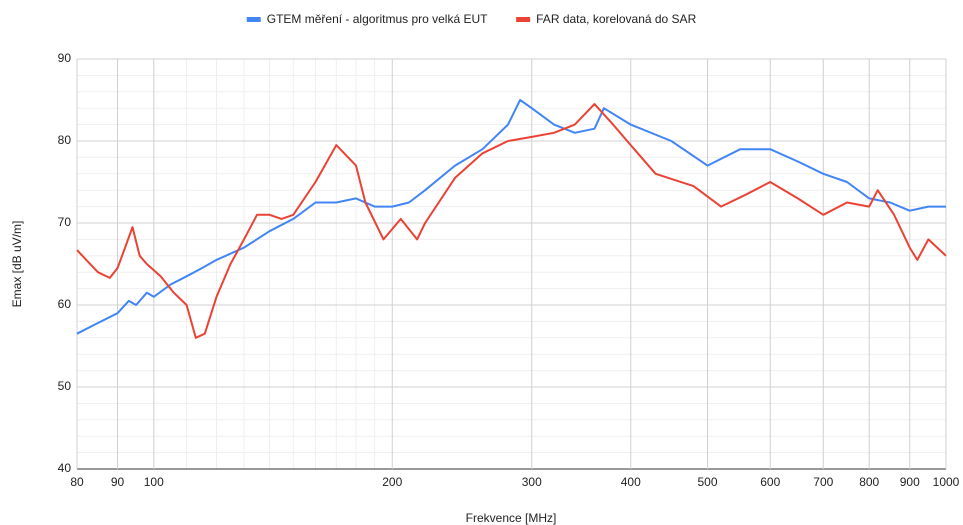 Image resolution: width=963 pixels, height=525 pixels. What do you see at coordinates (910, 482) in the screenshot?
I see `x-tick-label: 900` at bounding box center [910, 482].